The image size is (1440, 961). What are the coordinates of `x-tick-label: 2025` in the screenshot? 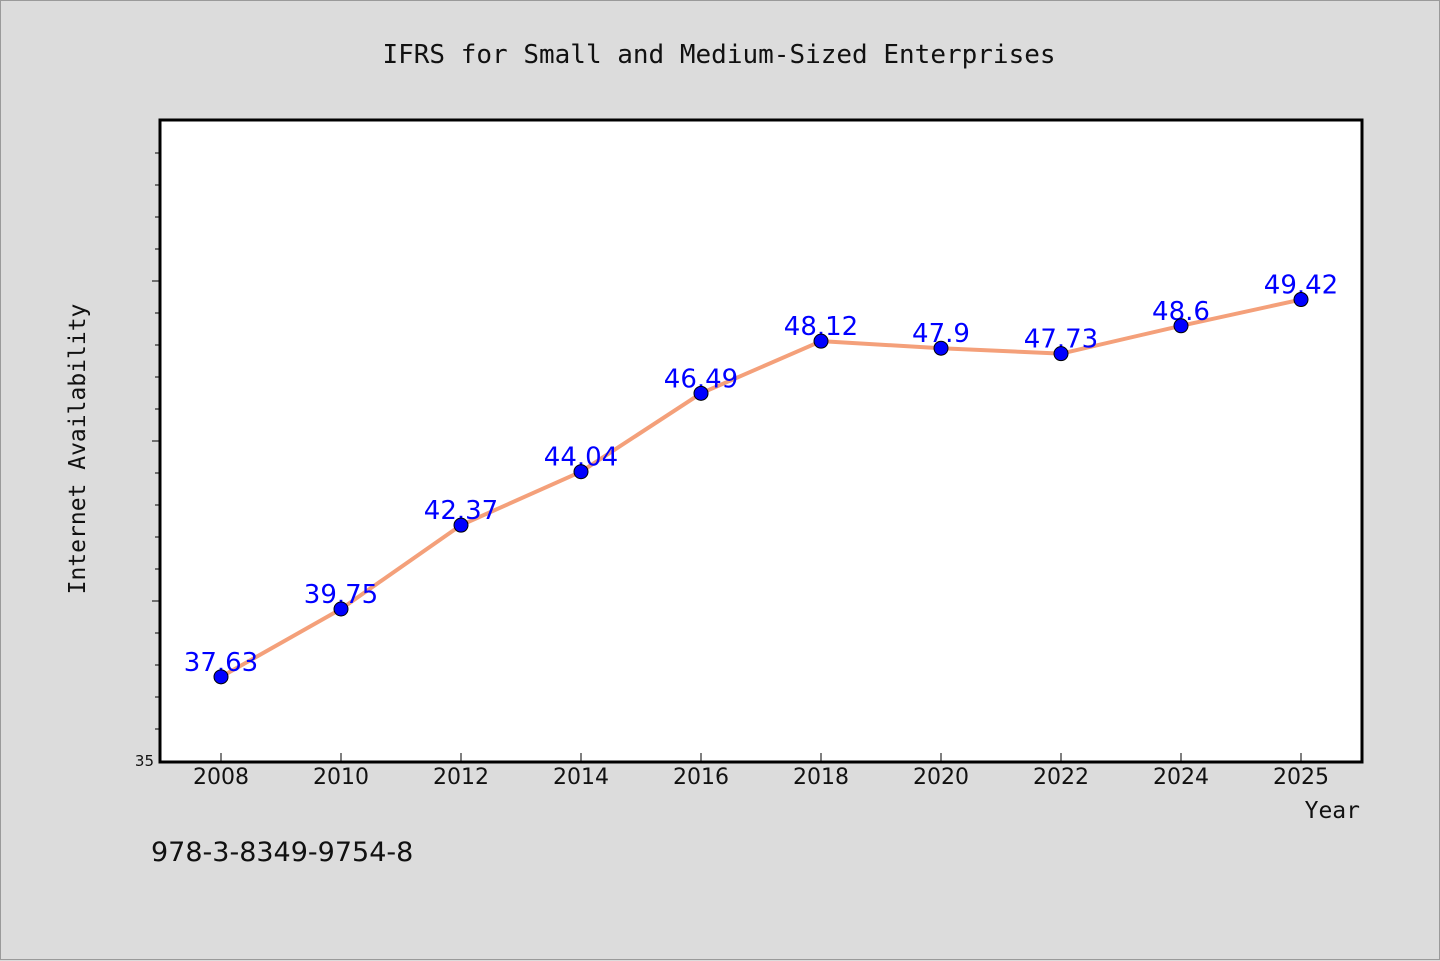 It's located at (1301, 777).